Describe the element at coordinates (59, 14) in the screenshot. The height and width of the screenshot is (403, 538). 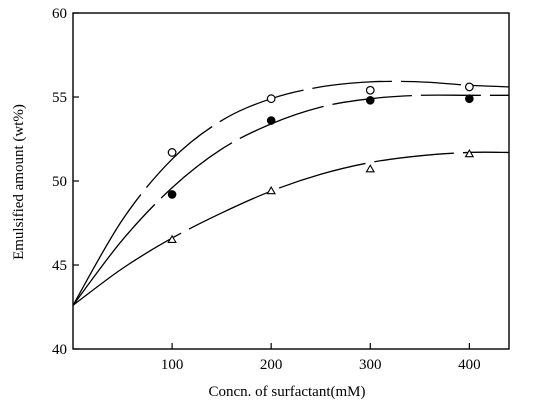
I see `y-tick-label: 60` at that location.